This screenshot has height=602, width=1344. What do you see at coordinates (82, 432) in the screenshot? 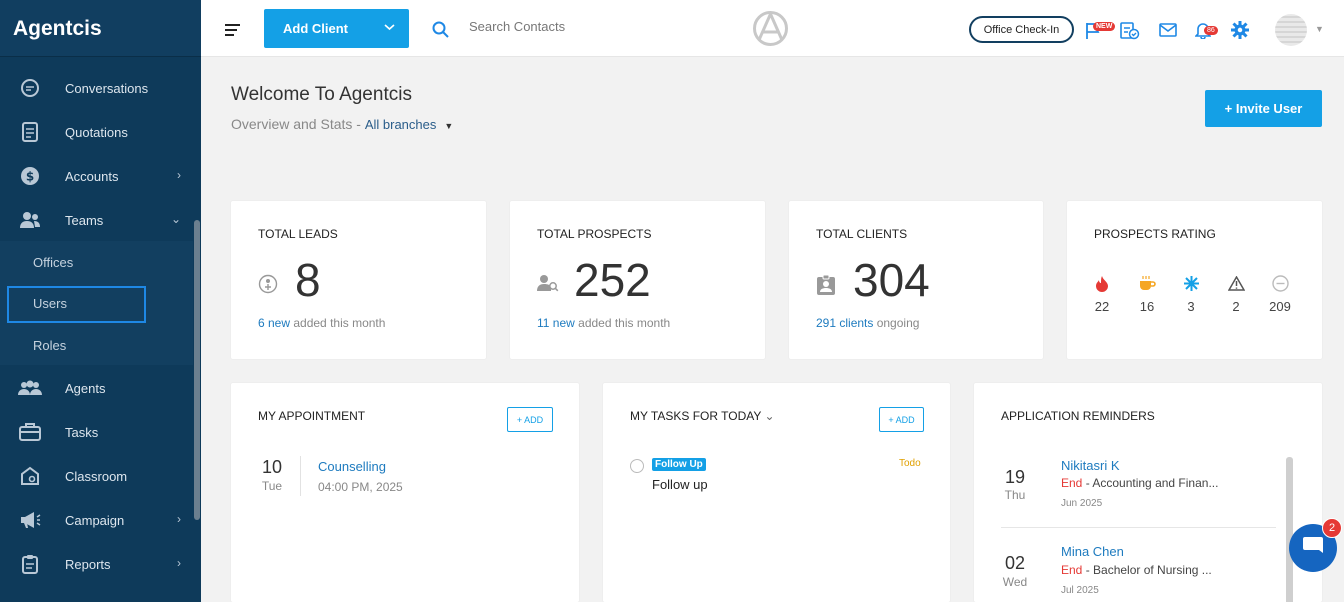
I see `sidebar-item-label: Tasks` at bounding box center [82, 432].